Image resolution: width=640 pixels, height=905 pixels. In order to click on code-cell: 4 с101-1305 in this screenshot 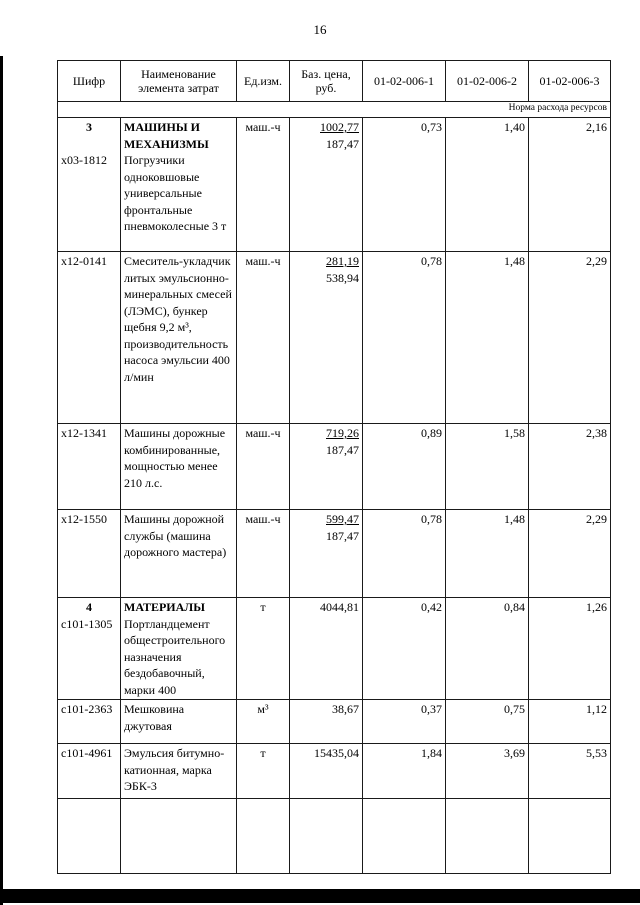, I will do `click(89, 648)`.